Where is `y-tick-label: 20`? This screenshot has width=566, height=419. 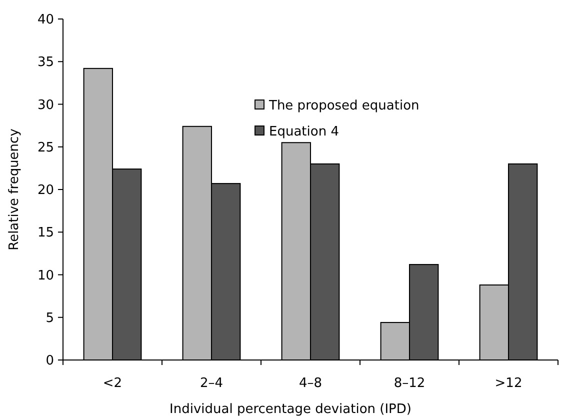
y-tick-label: 20 is located at coordinates (45, 190).